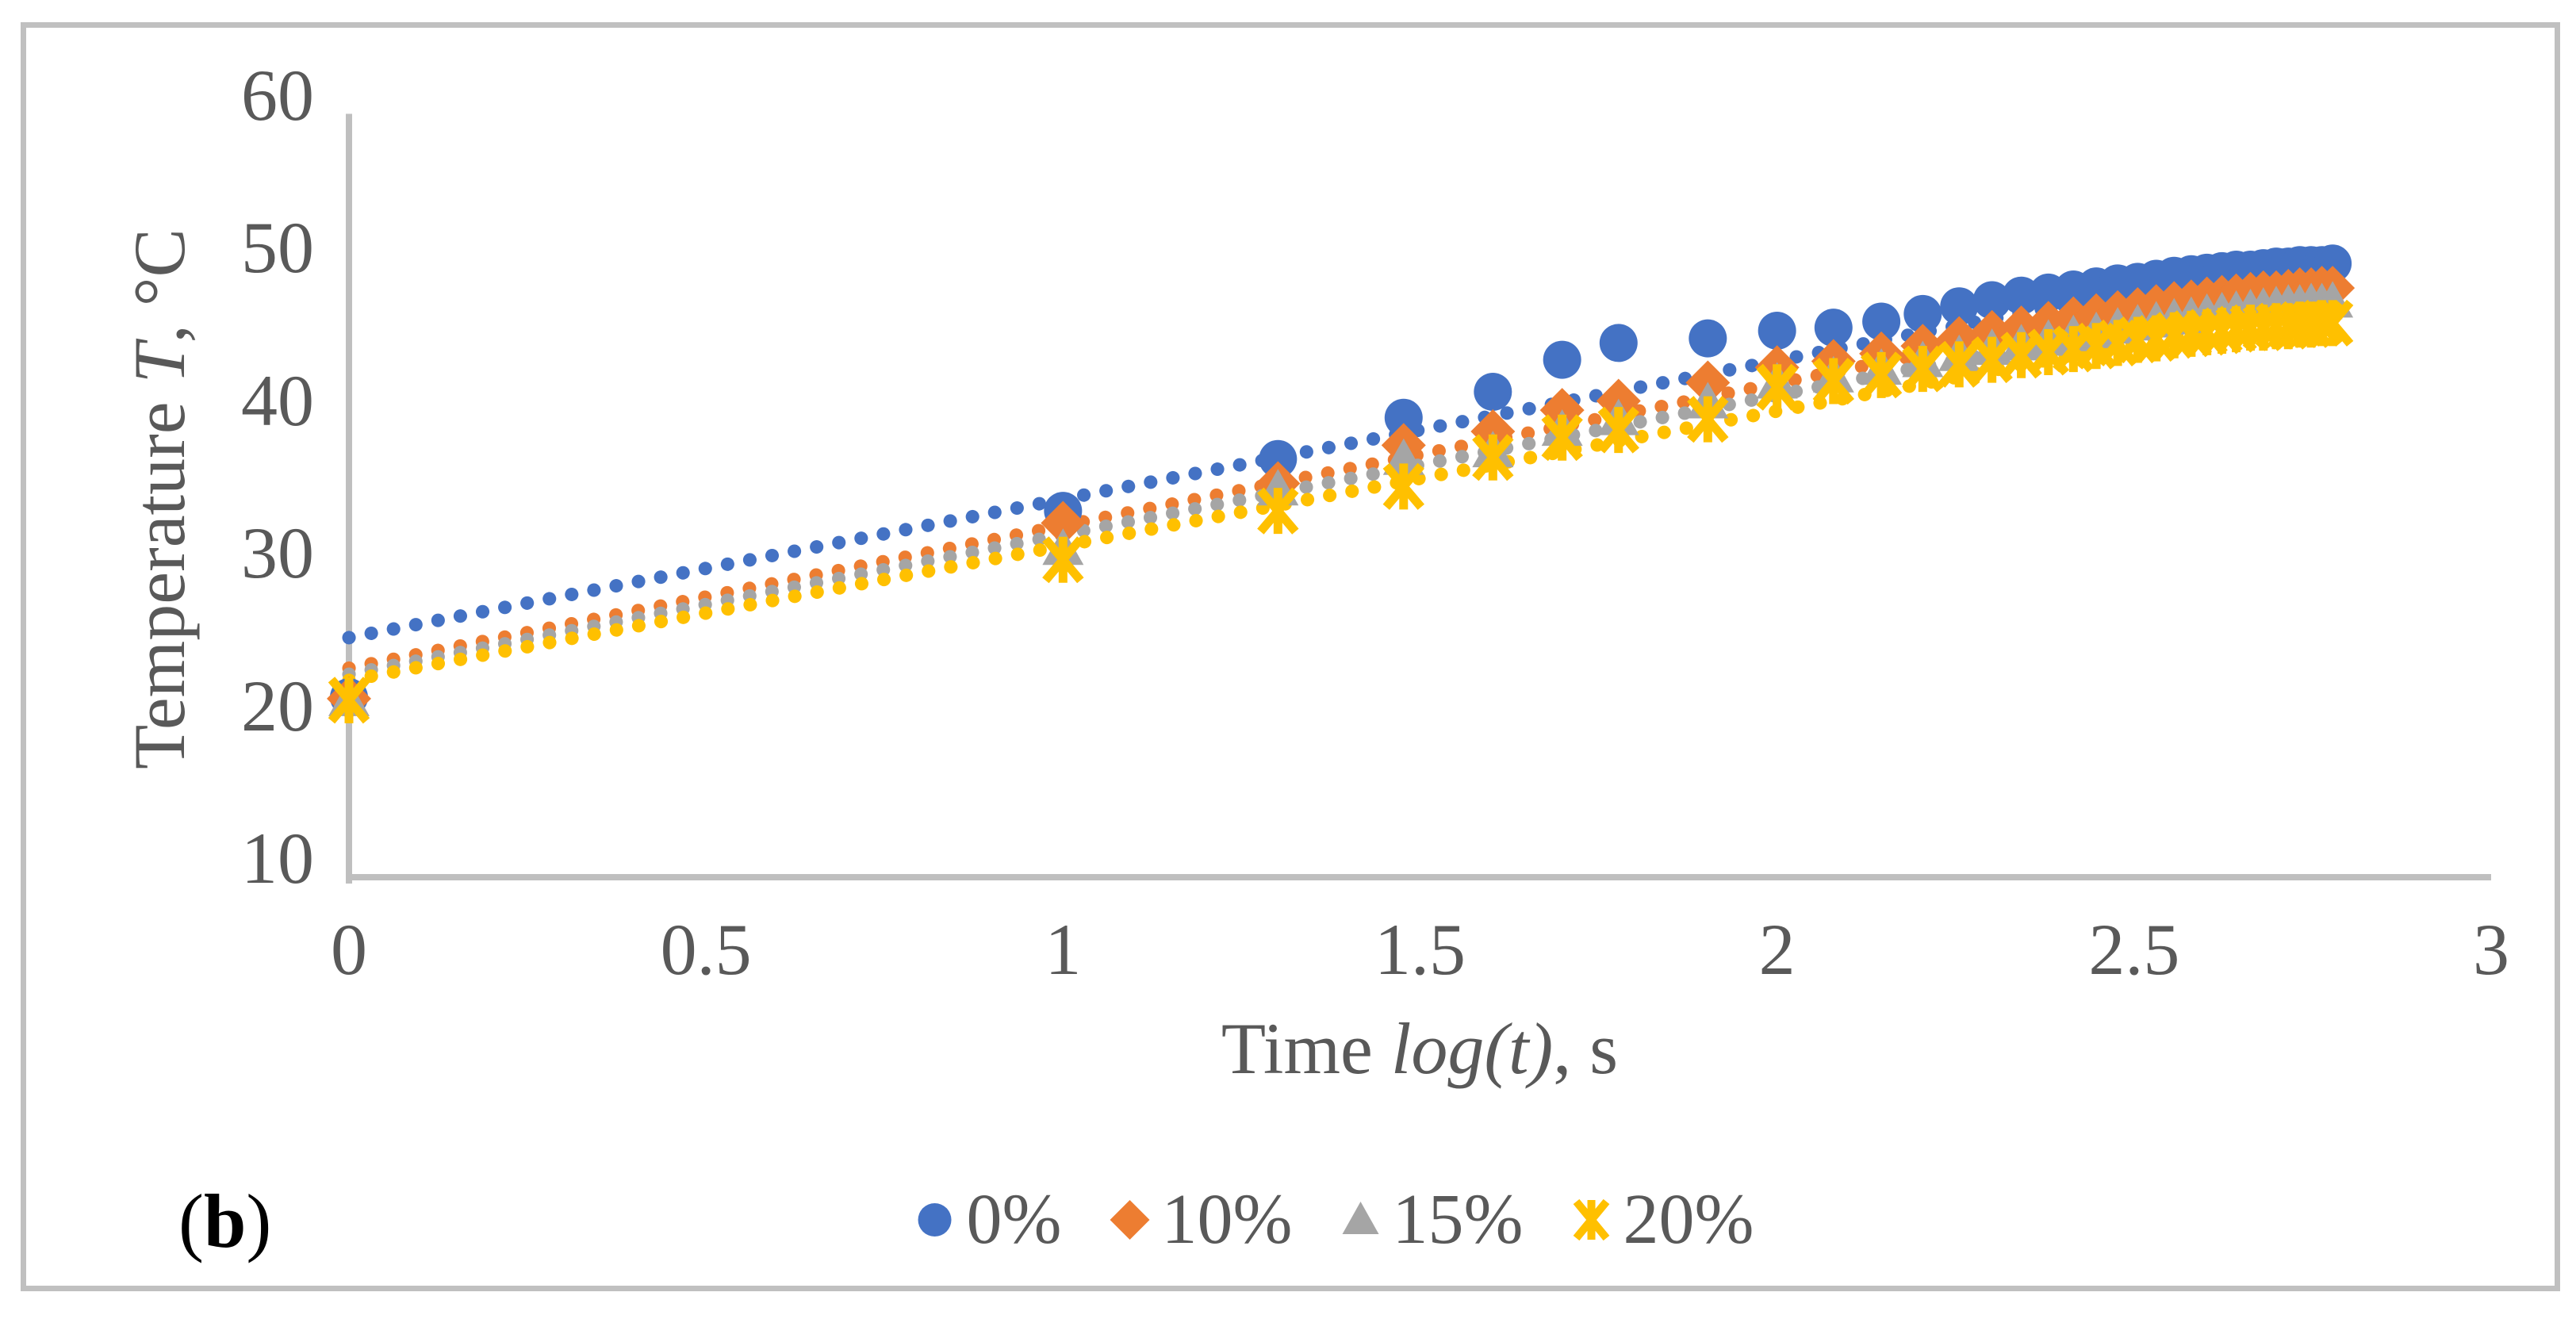  What do you see at coordinates (278, 552) in the screenshot?
I see `y-tick-label: 30` at bounding box center [278, 552].